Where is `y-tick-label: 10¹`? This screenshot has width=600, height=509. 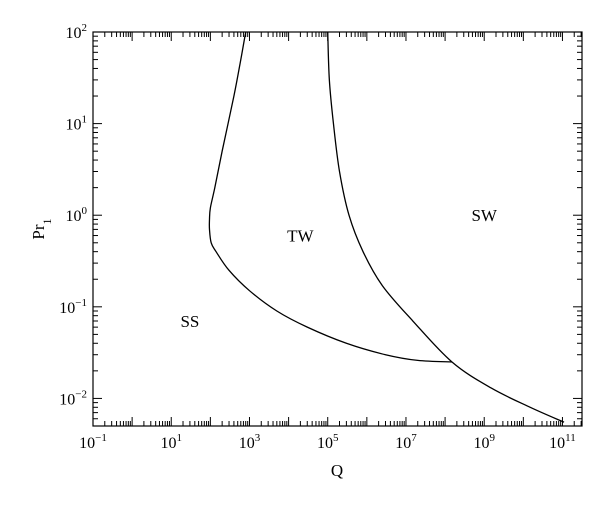
y-tick-label: 10¹ is located at coordinates (77, 124).